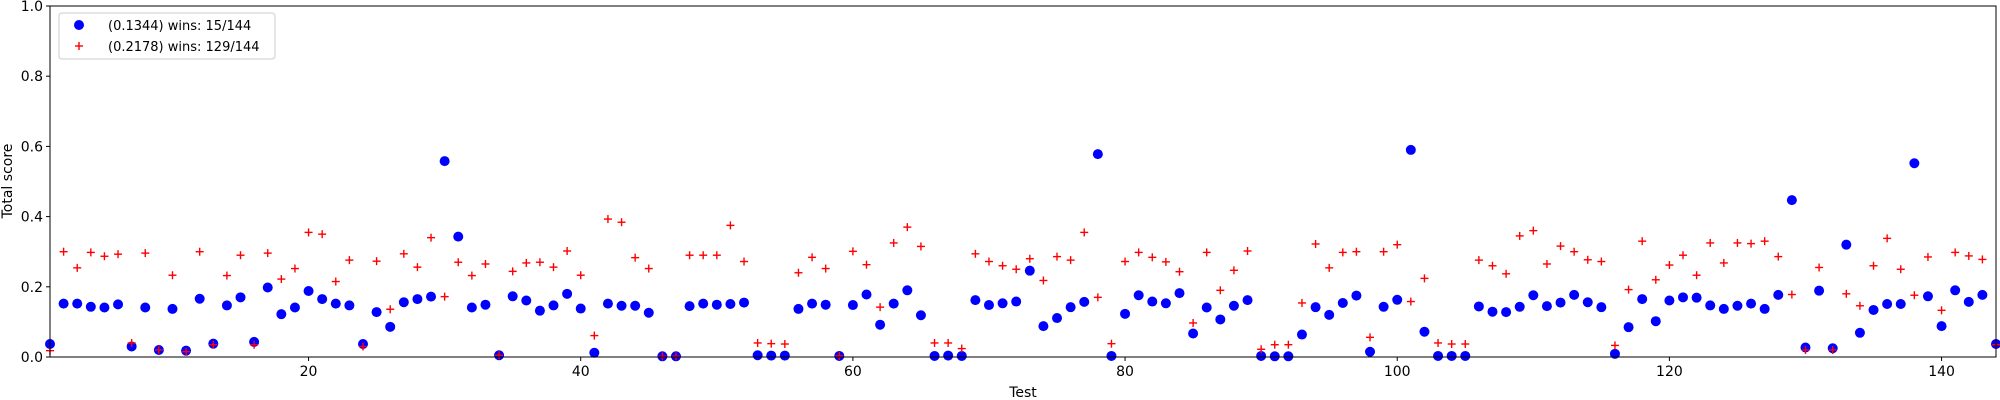  I want to click on legend-marker-circle, so click(79, 25).